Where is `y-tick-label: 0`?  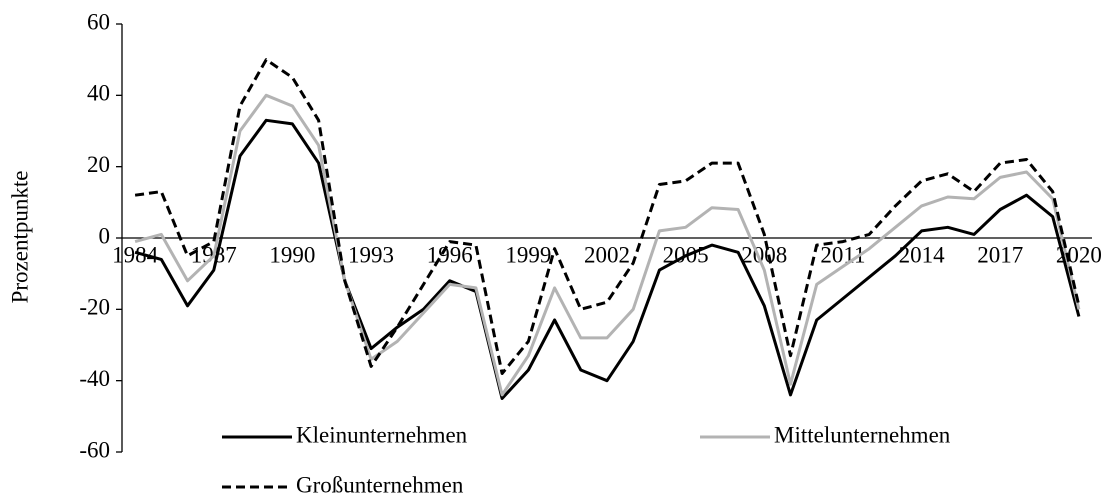 y-tick-label: 0 is located at coordinates (105, 235).